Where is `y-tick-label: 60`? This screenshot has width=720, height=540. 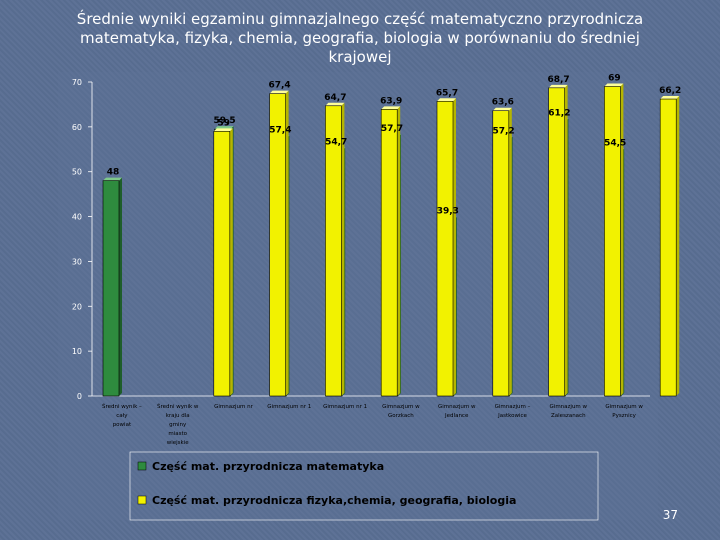
y-tick-label: 60 is located at coordinates (77, 127).